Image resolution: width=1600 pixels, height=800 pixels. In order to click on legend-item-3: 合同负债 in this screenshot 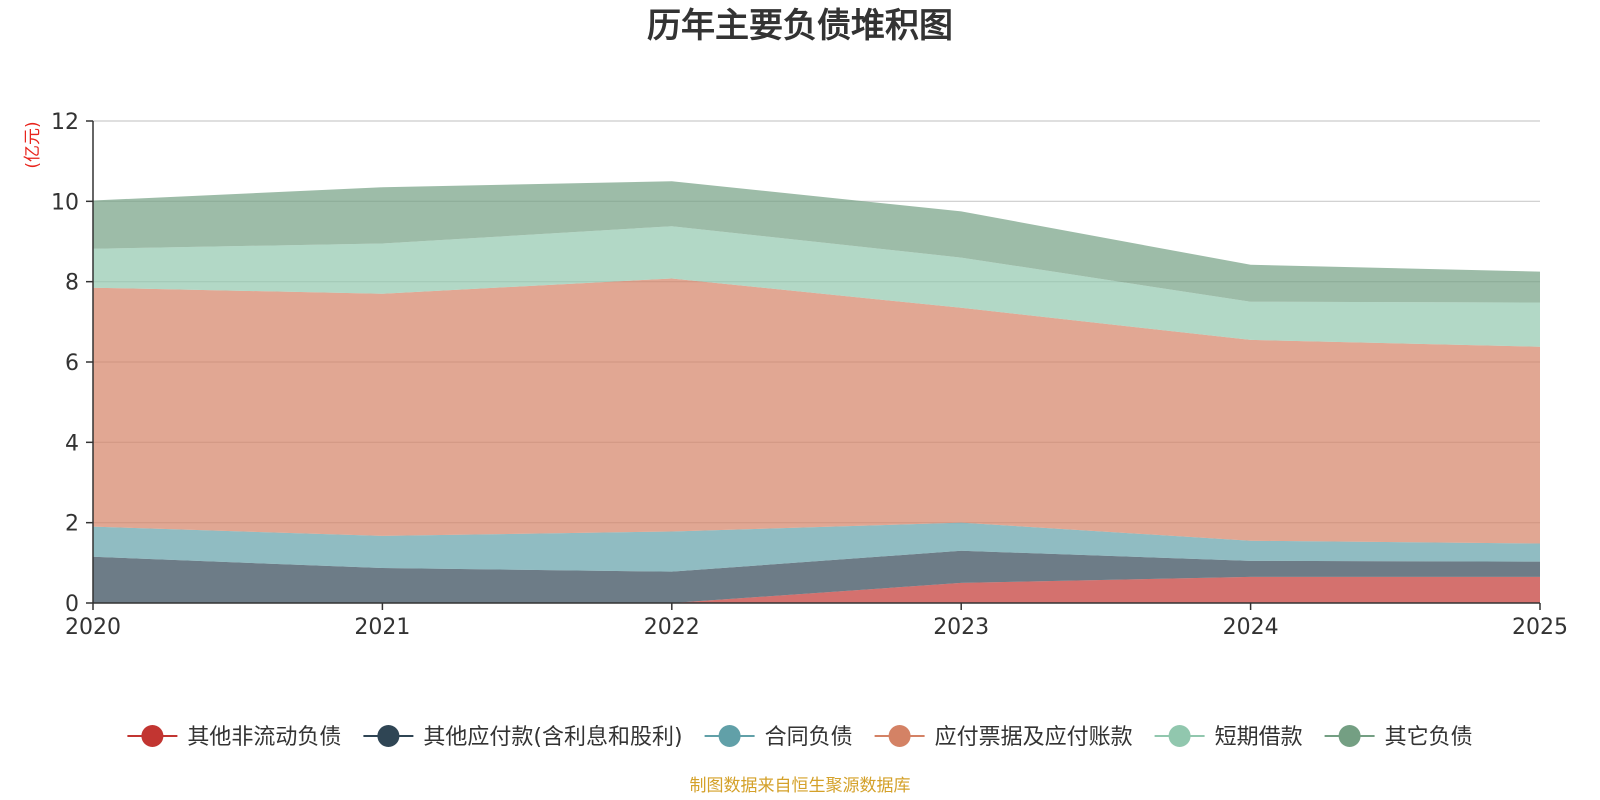, I will do `click(778, 737)`.